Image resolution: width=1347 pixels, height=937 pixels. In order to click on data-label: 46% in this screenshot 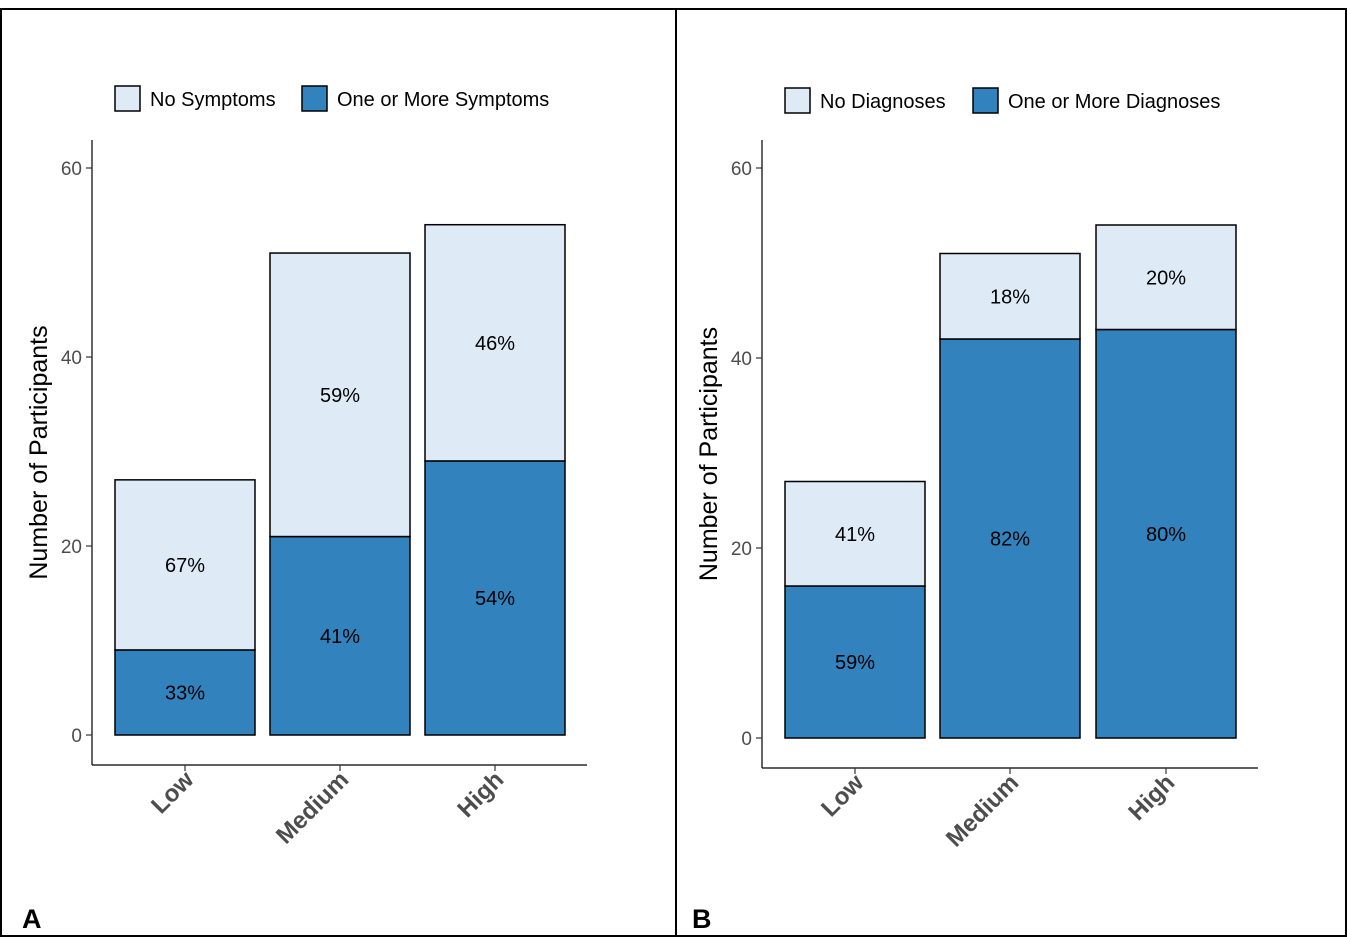, I will do `click(495, 344)`.